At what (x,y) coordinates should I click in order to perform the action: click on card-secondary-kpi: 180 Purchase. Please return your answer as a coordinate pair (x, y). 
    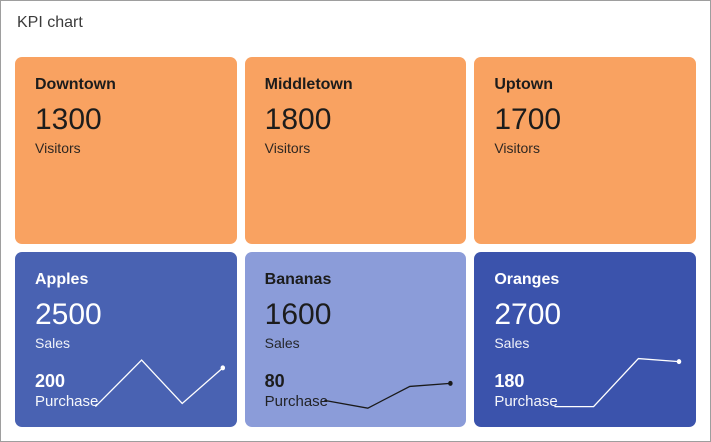
    Looking at the image, I should click on (525, 391).